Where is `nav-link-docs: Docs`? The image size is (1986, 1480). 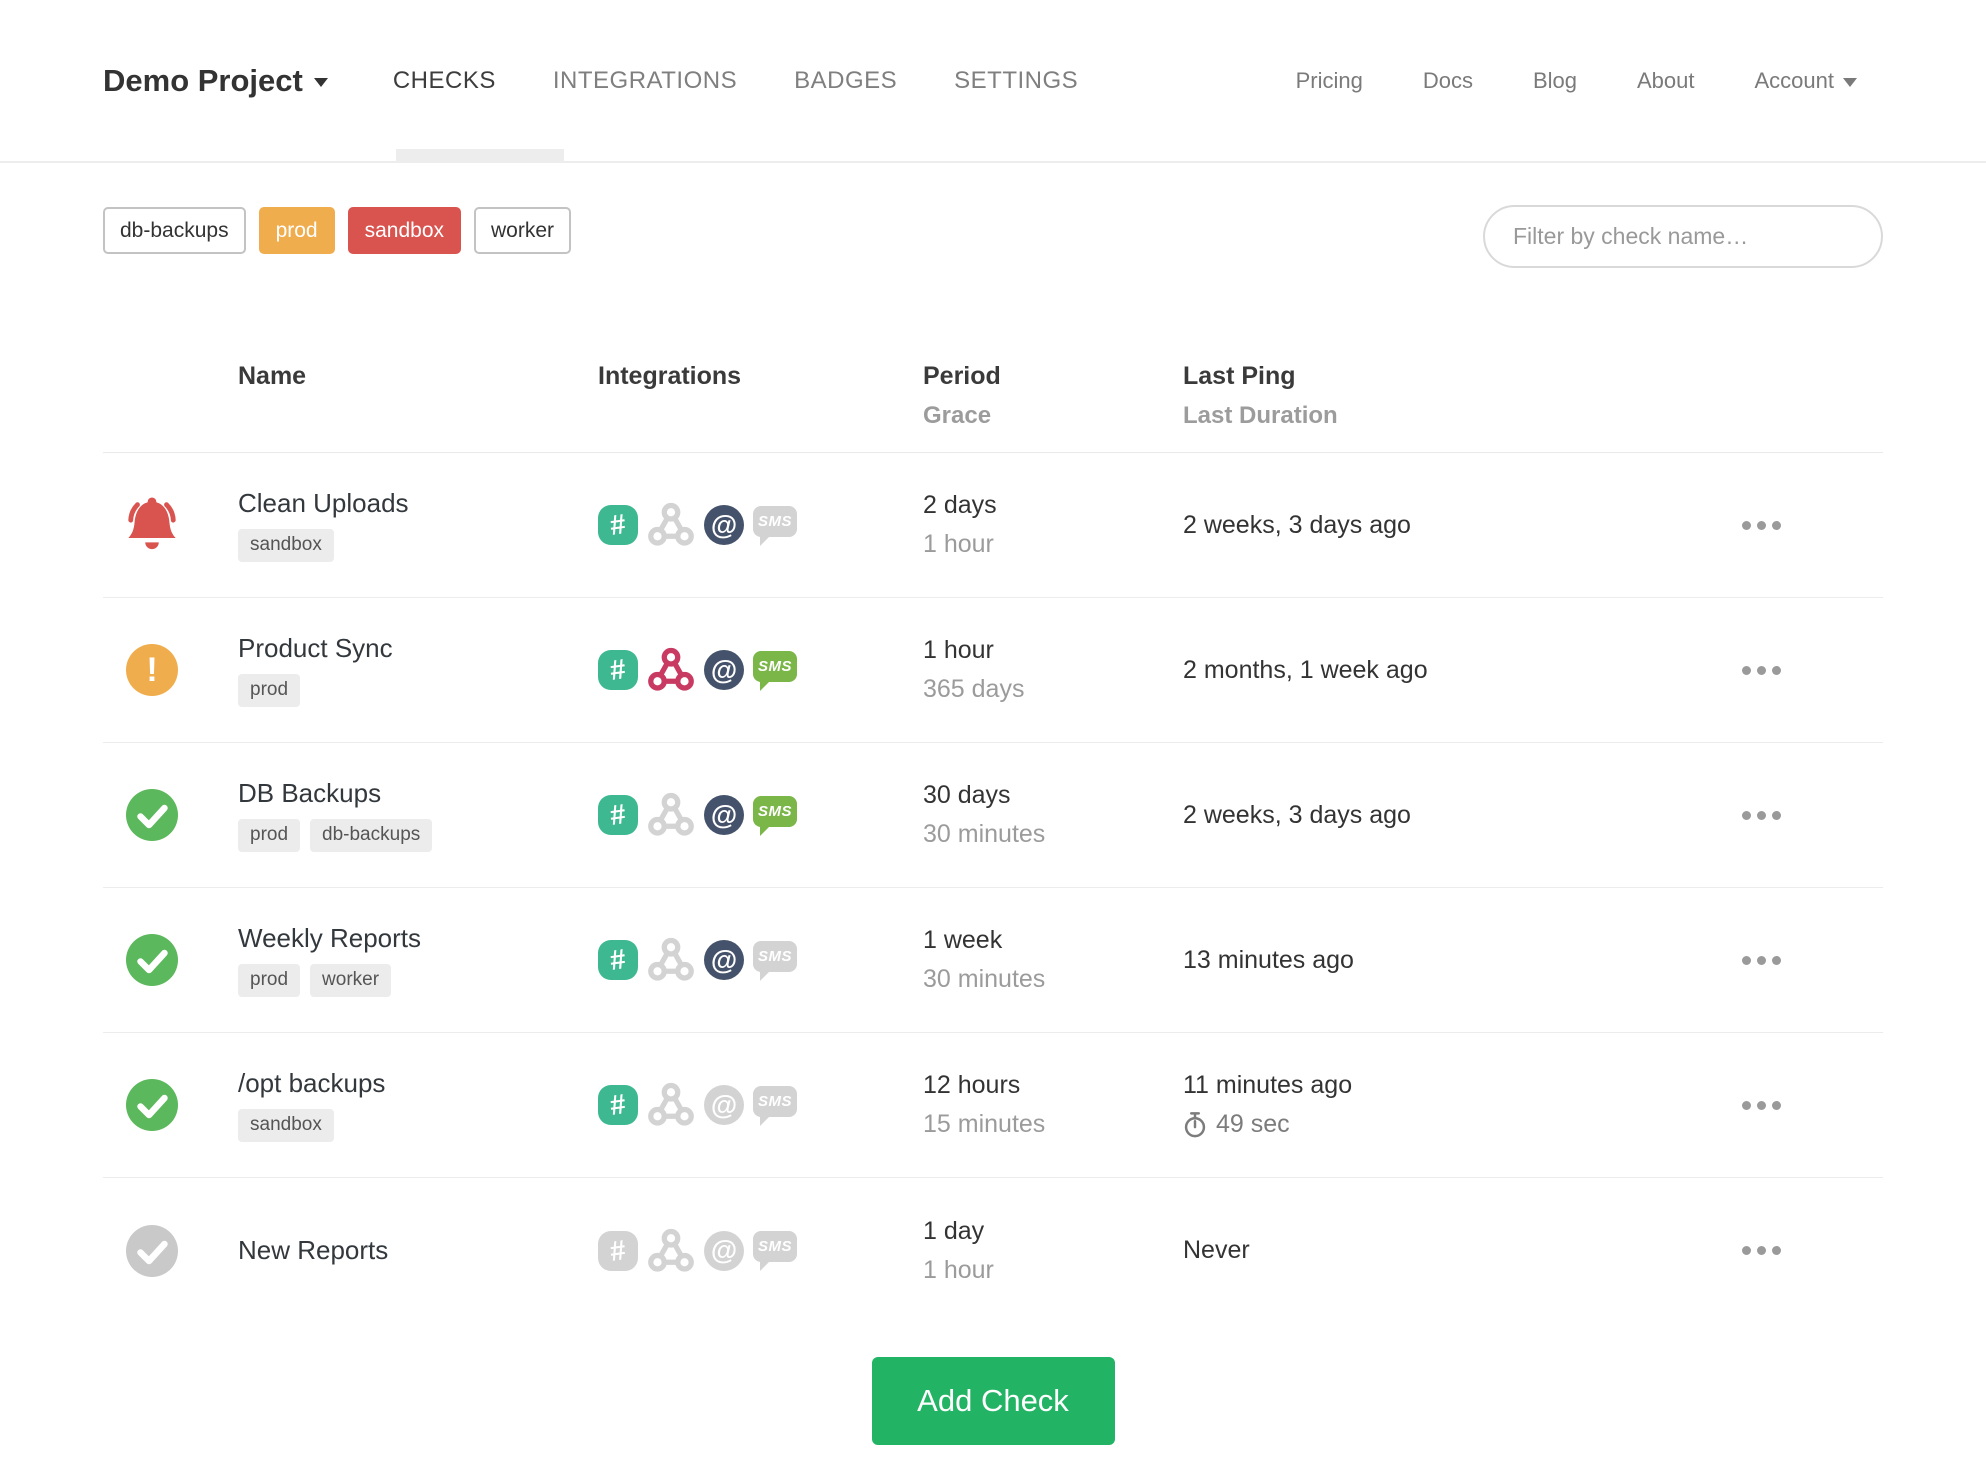
nav-link-docs: Docs is located at coordinates (1447, 80).